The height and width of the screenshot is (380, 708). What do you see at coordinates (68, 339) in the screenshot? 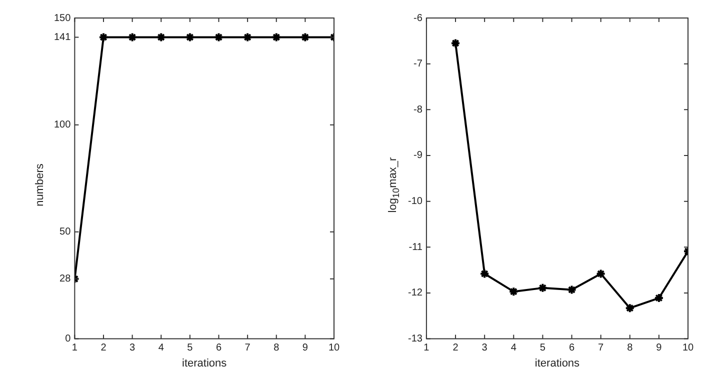
I see `y-tick-label: 0` at bounding box center [68, 339].